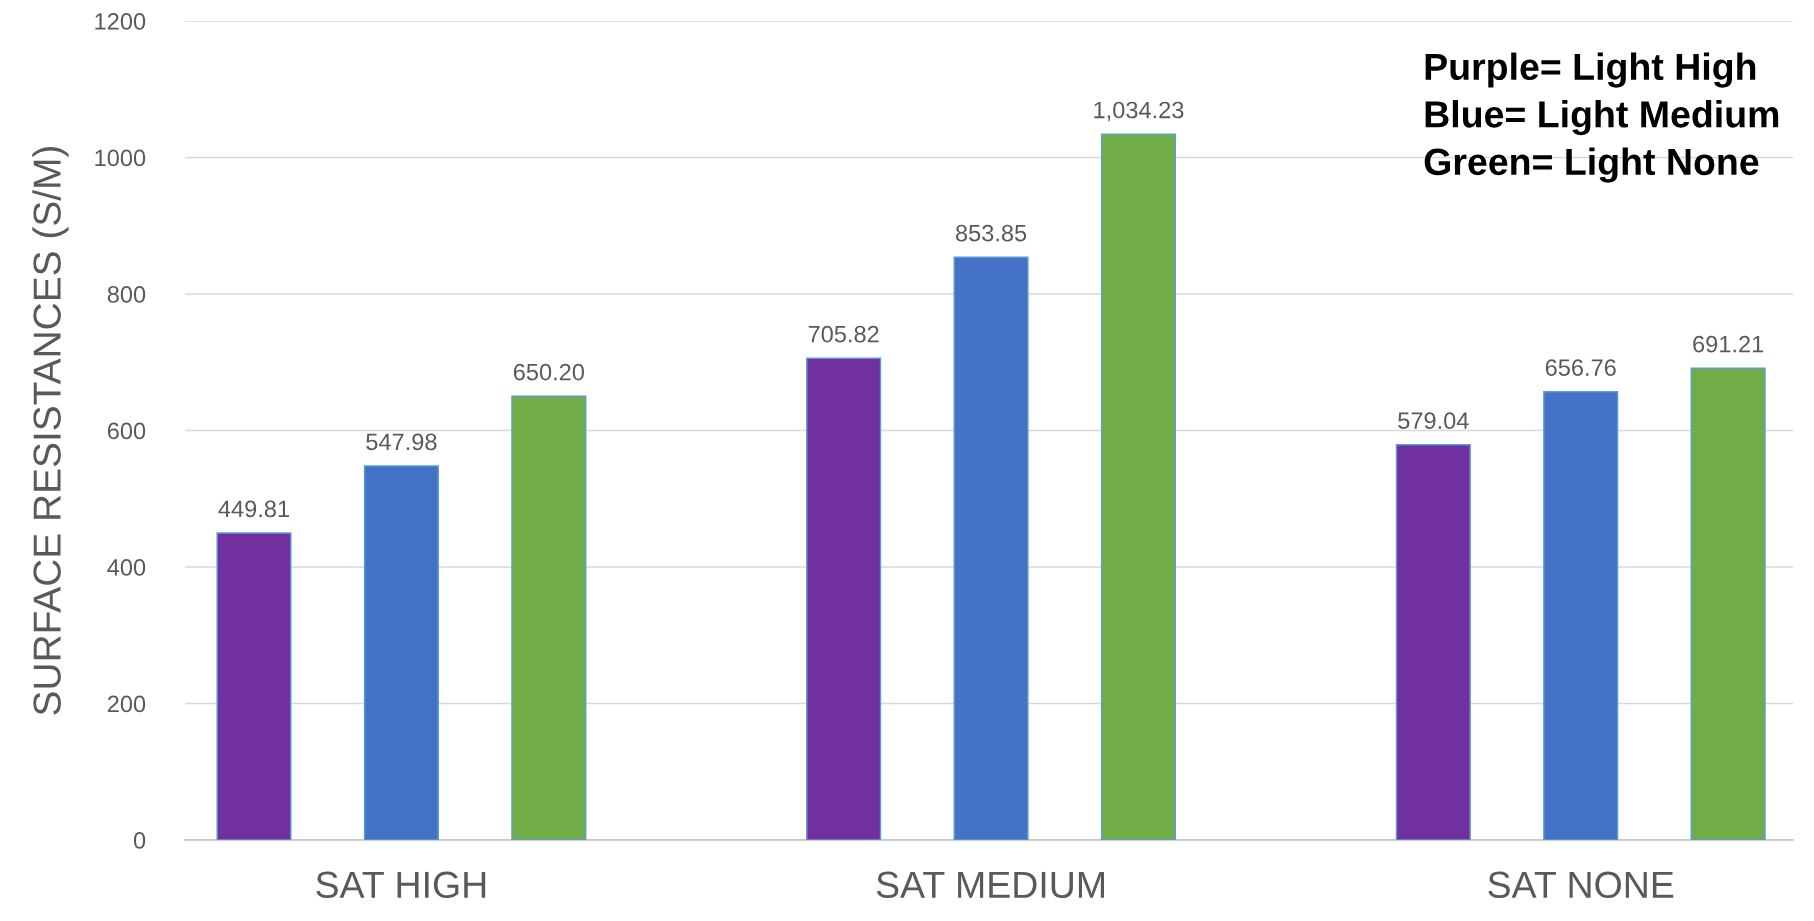 This screenshot has height=921, width=1814. I want to click on data-label: 853.85, so click(991, 233).